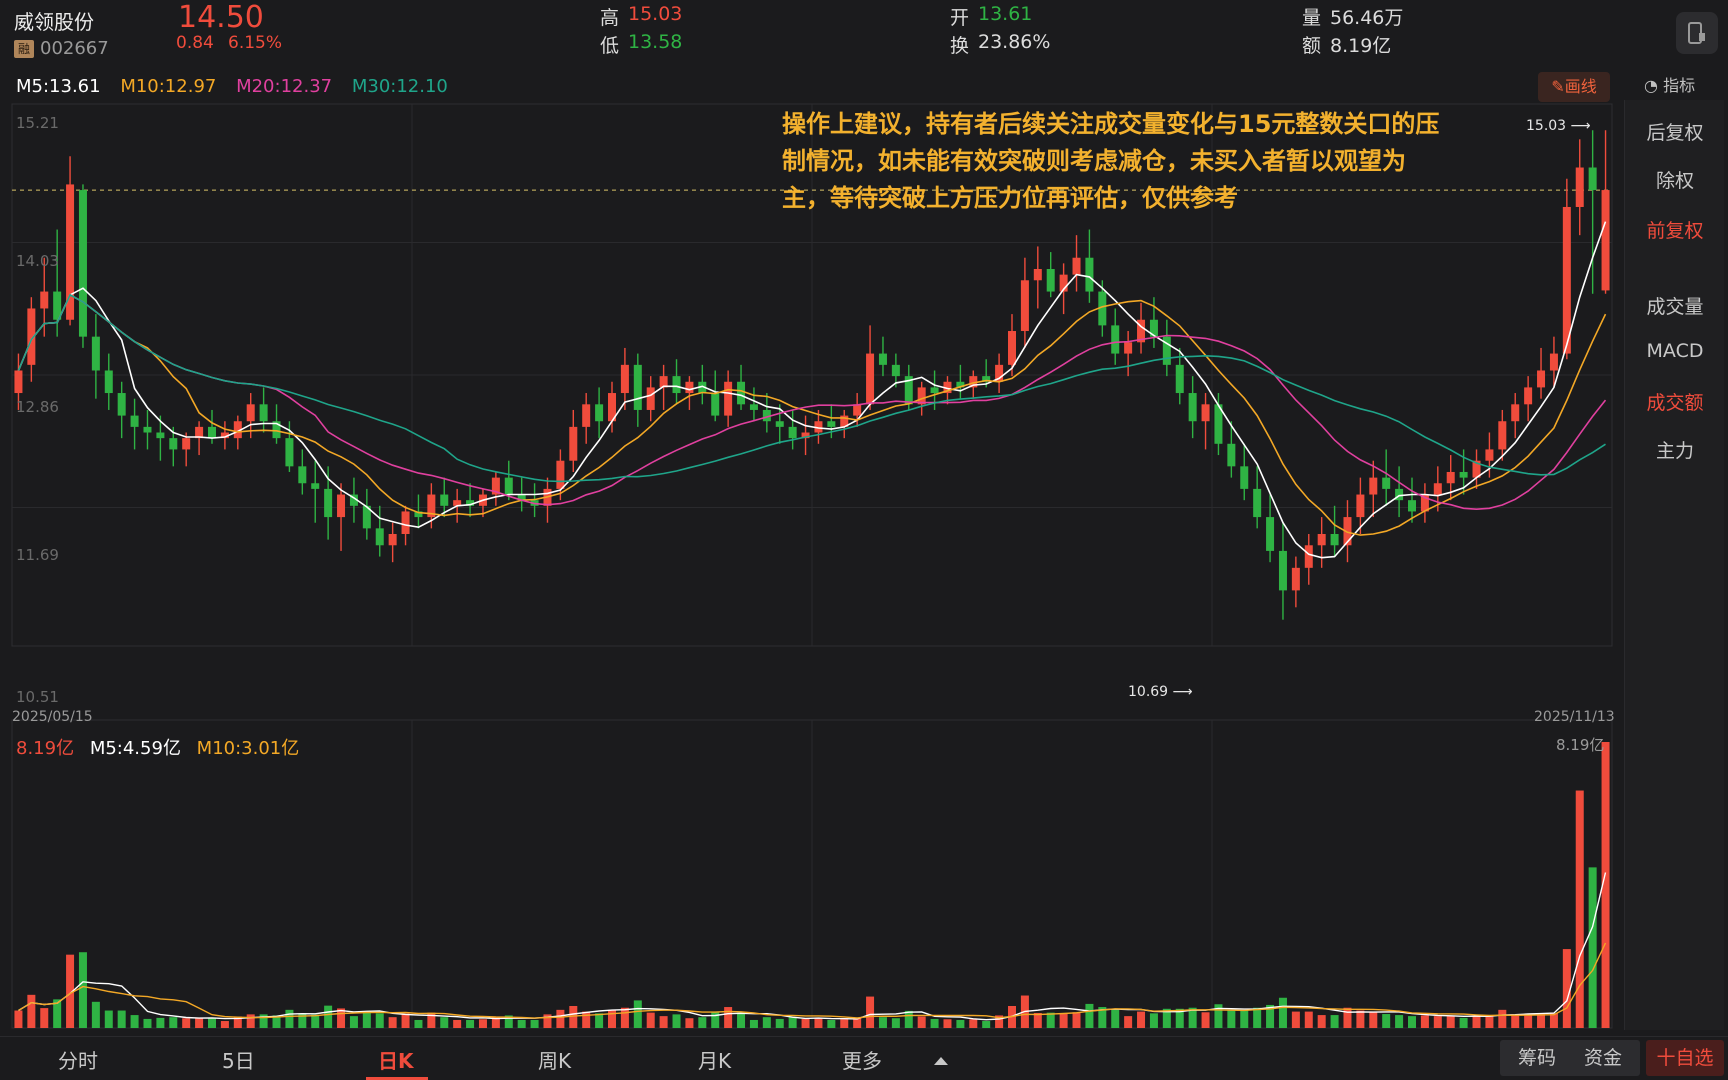  I want to click on chips-button: 筹码, so click(1536, 1058).